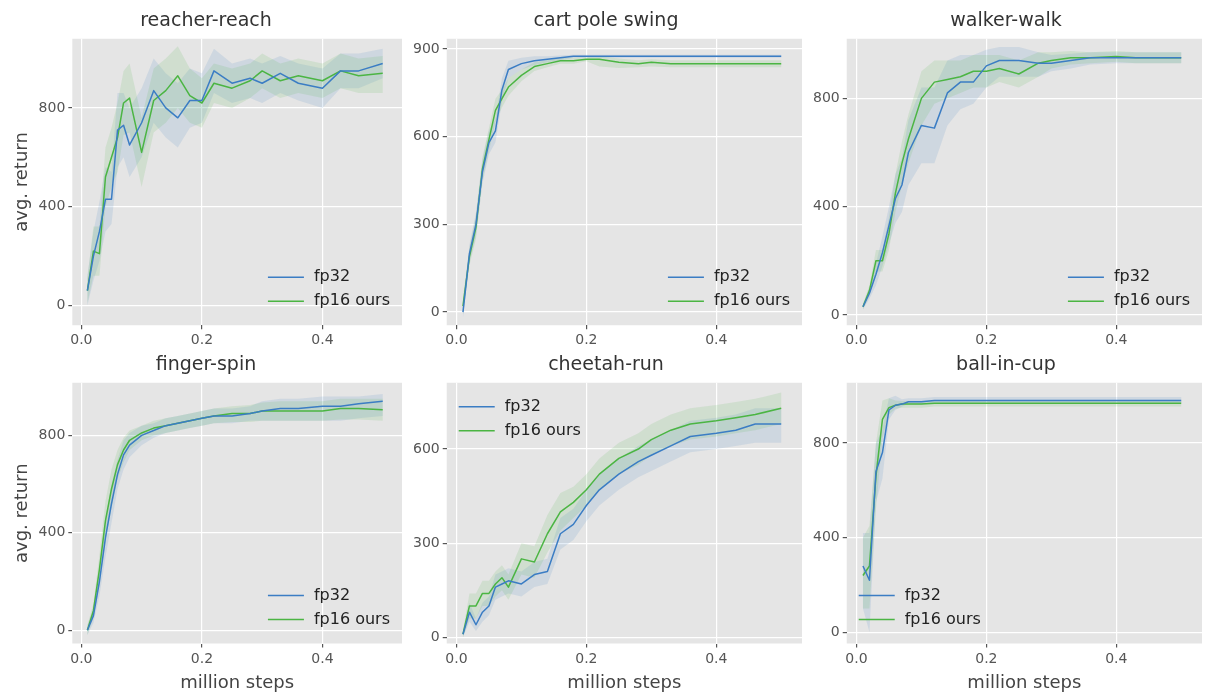 This screenshot has height=700, width=1218. Describe the element at coordinates (606, 363) in the screenshot. I see `chart-title: cheetah-run` at that location.